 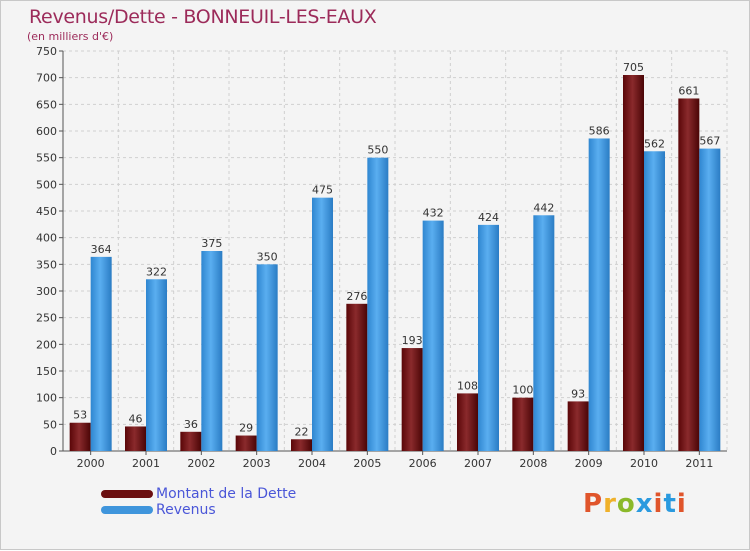 What do you see at coordinates (46, 318) in the screenshot?
I see `y-tick-label: 250` at bounding box center [46, 318].